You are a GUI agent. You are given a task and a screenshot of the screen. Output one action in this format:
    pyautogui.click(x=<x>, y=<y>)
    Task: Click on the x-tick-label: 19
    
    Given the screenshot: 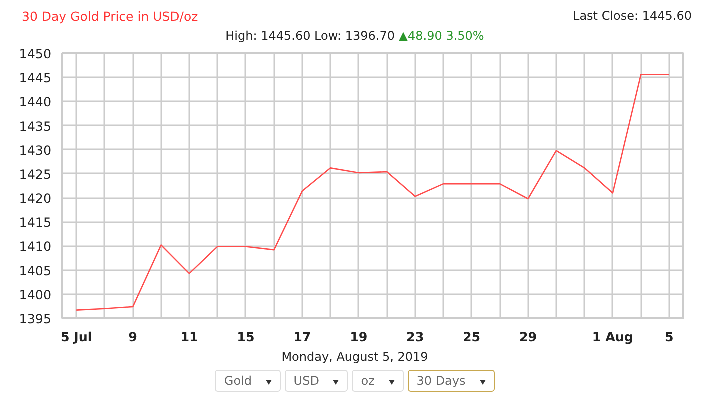 What is the action you would take?
    pyautogui.click(x=359, y=337)
    